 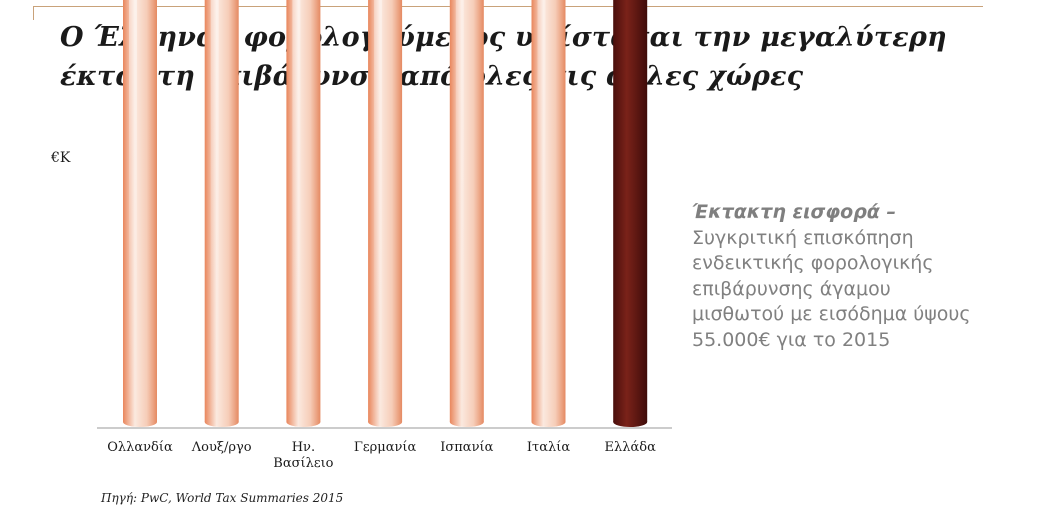 What do you see at coordinates (508, 6) in the screenshot?
I see `accent-top-line` at bounding box center [508, 6].